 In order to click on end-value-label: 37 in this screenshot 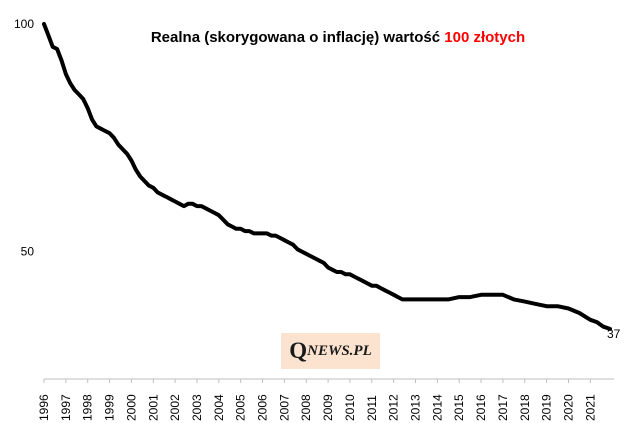, I will do `click(614, 334)`.